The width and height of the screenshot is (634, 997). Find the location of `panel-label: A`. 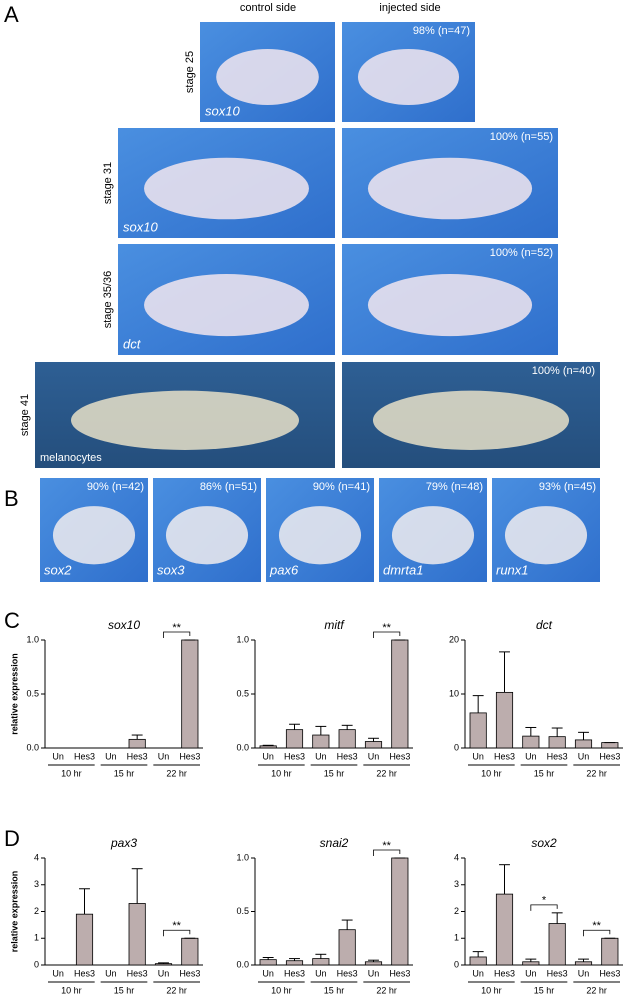

panel-label: A is located at coordinates (11, 14).